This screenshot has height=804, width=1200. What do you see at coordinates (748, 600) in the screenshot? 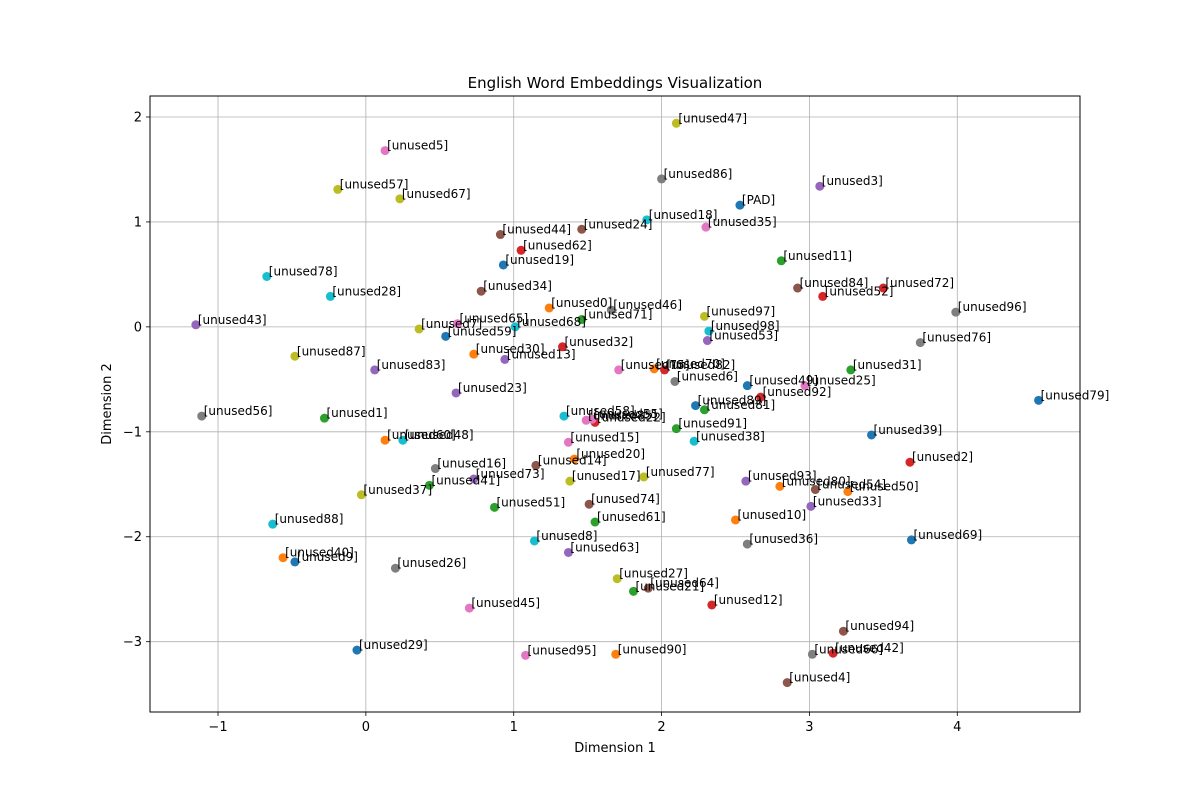
I see `point-label: [unused12]` at bounding box center [748, 600].